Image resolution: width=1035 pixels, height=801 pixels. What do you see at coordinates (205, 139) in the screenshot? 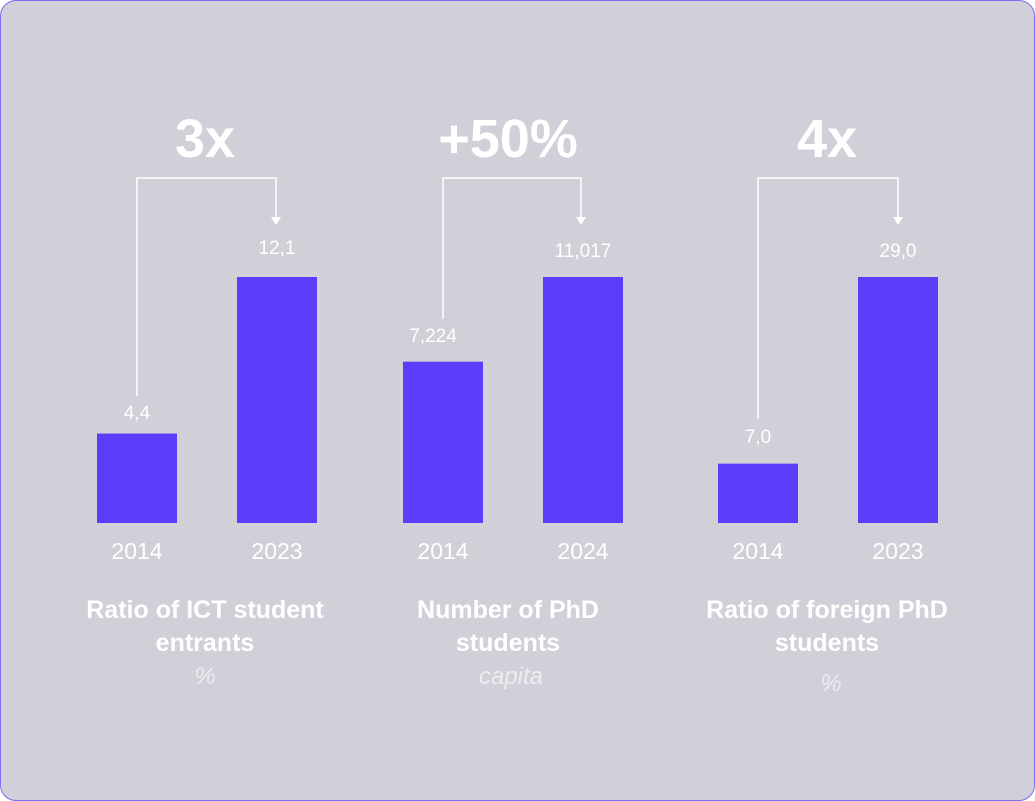
I see `change-label: 3x` at bounding box center [205, 139].